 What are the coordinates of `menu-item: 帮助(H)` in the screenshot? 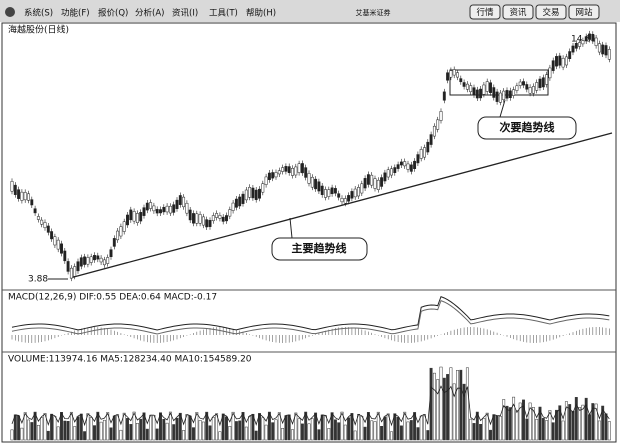 It's located at (261, 13).